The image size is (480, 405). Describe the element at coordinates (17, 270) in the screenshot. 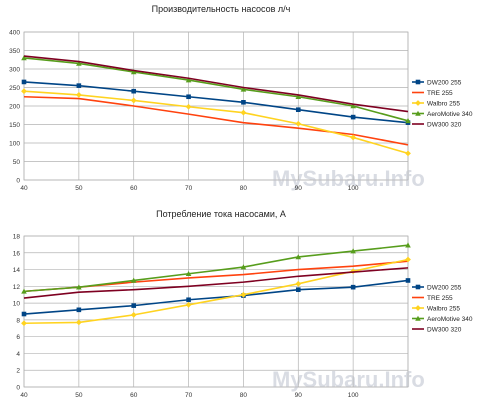

I see `y-tick-label: 14` at that location.